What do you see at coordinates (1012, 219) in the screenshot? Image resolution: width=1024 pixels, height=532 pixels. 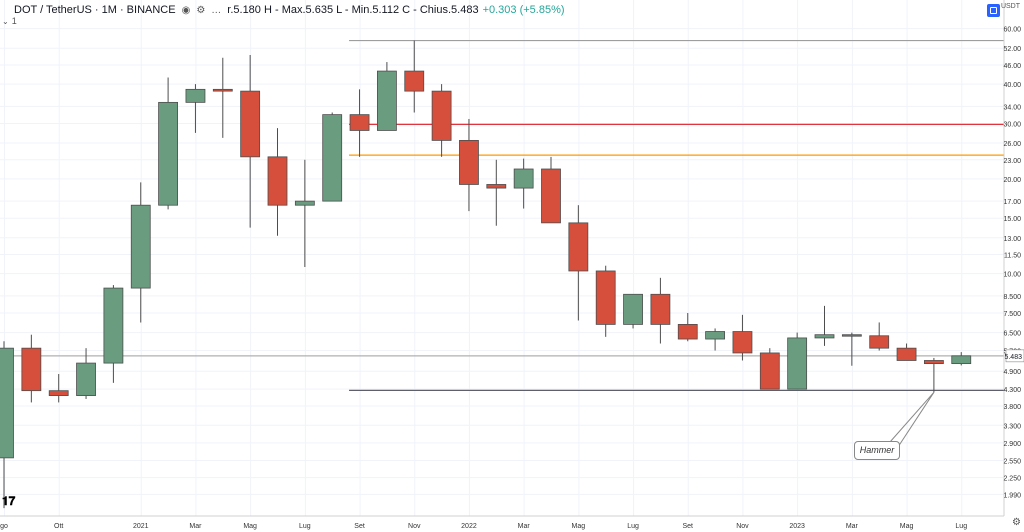 I see `y-tick-label: 15.00` at bounding box center [1012, 219].